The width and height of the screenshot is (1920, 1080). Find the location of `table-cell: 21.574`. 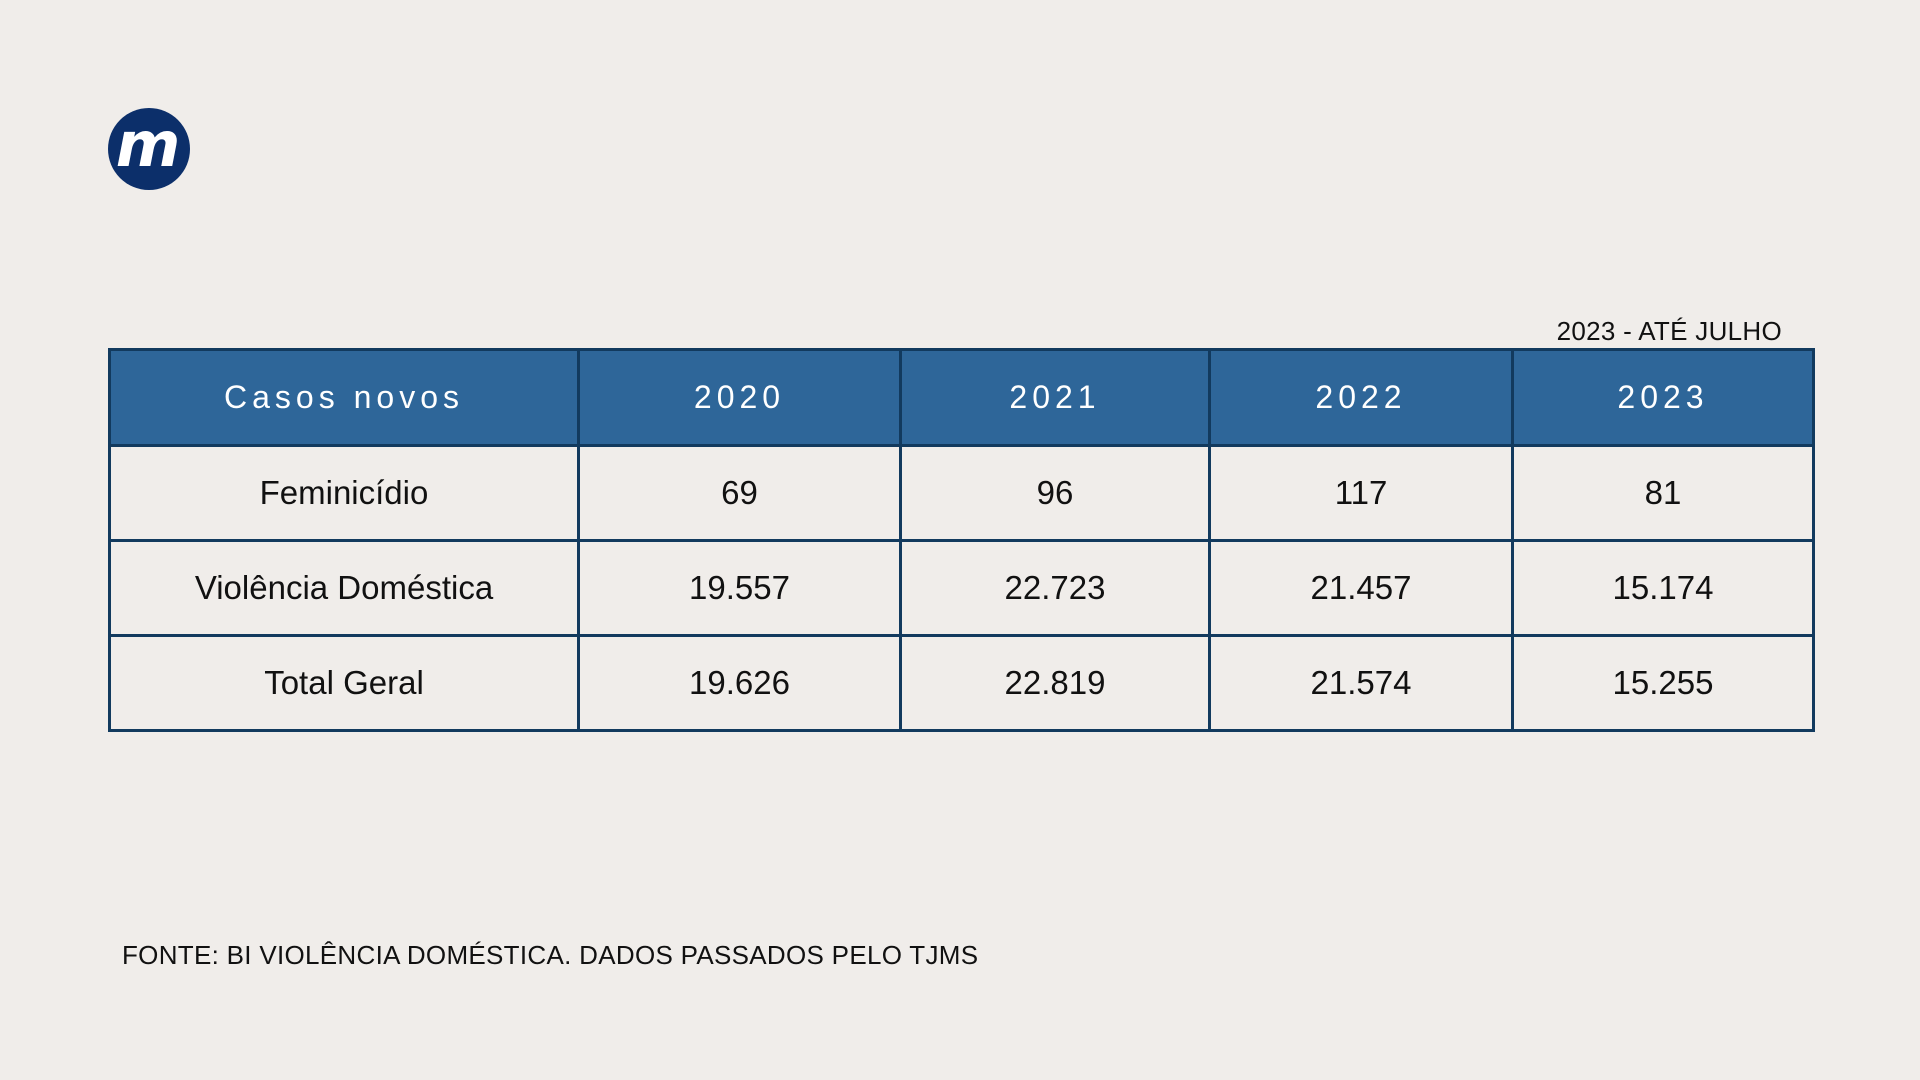

table-cell: 21.574 is located at coordinates (1361, 683).